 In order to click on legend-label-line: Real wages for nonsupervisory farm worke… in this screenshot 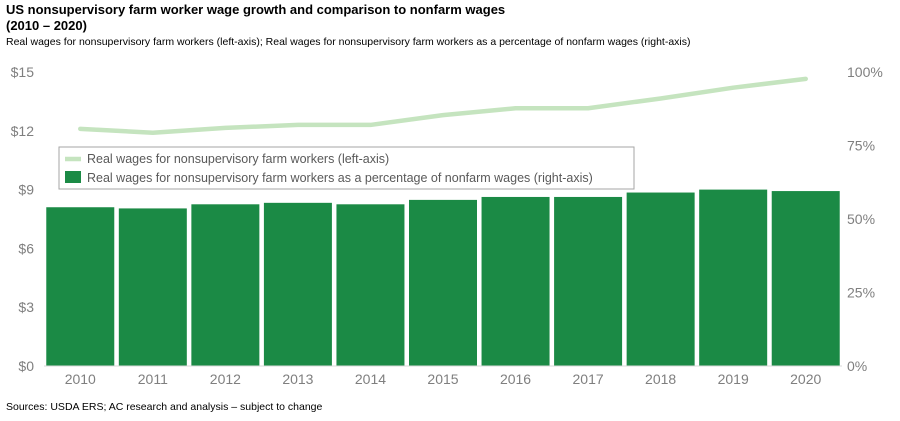, I will do `click(238, 159)`.